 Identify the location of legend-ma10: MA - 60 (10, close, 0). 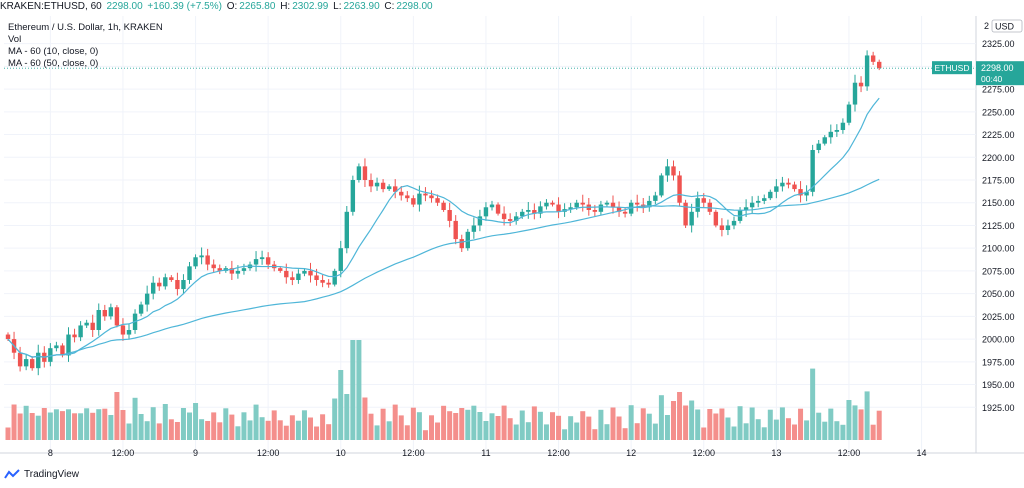
(53, 51).